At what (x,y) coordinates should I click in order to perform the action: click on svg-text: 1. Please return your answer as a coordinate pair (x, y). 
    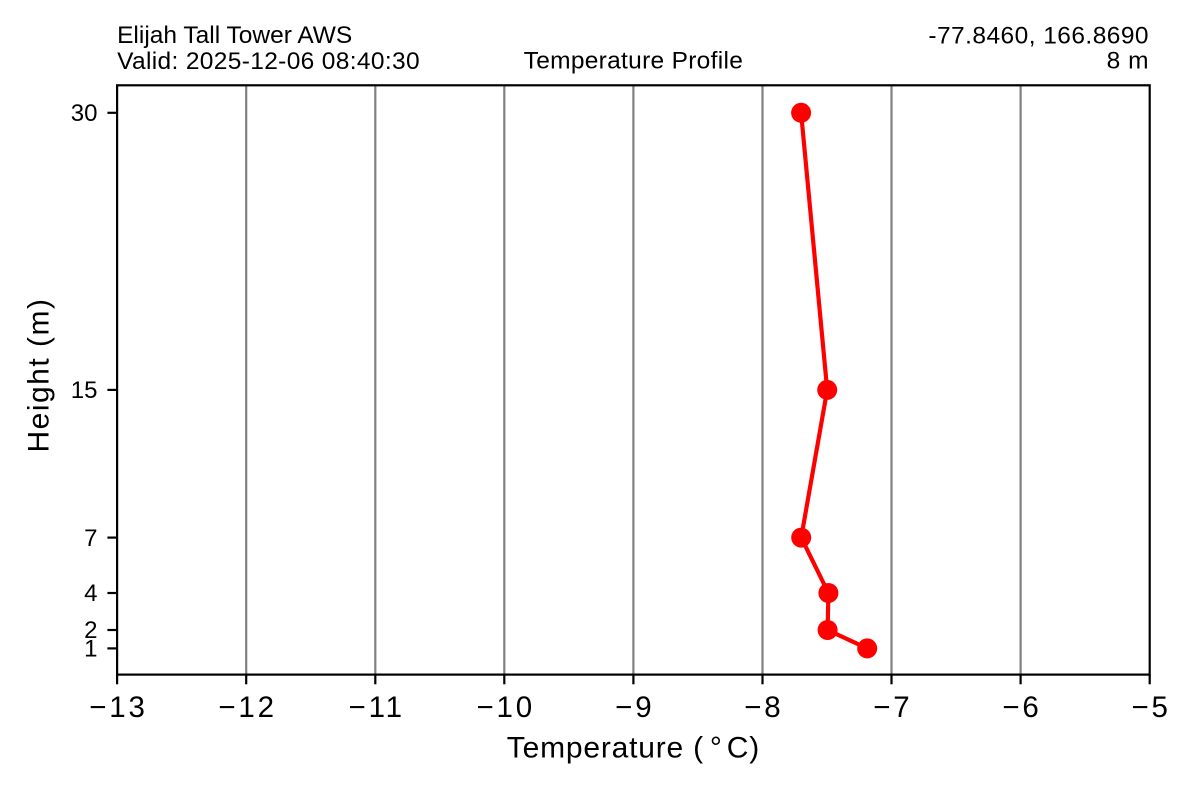
    Looking at the image, I should click on (90, 649).